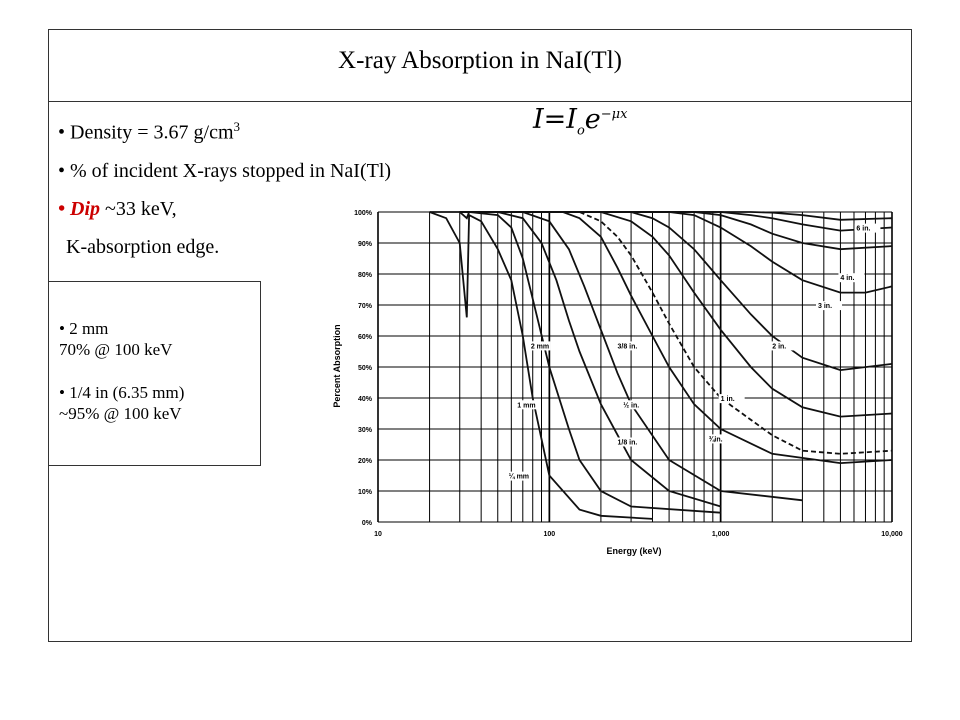 Image resolution: width=960 pixels, height=720 pixels. Describe the element at coordinates (538, 119) in the screenshot. I see `formula-lhs: I` at that location.